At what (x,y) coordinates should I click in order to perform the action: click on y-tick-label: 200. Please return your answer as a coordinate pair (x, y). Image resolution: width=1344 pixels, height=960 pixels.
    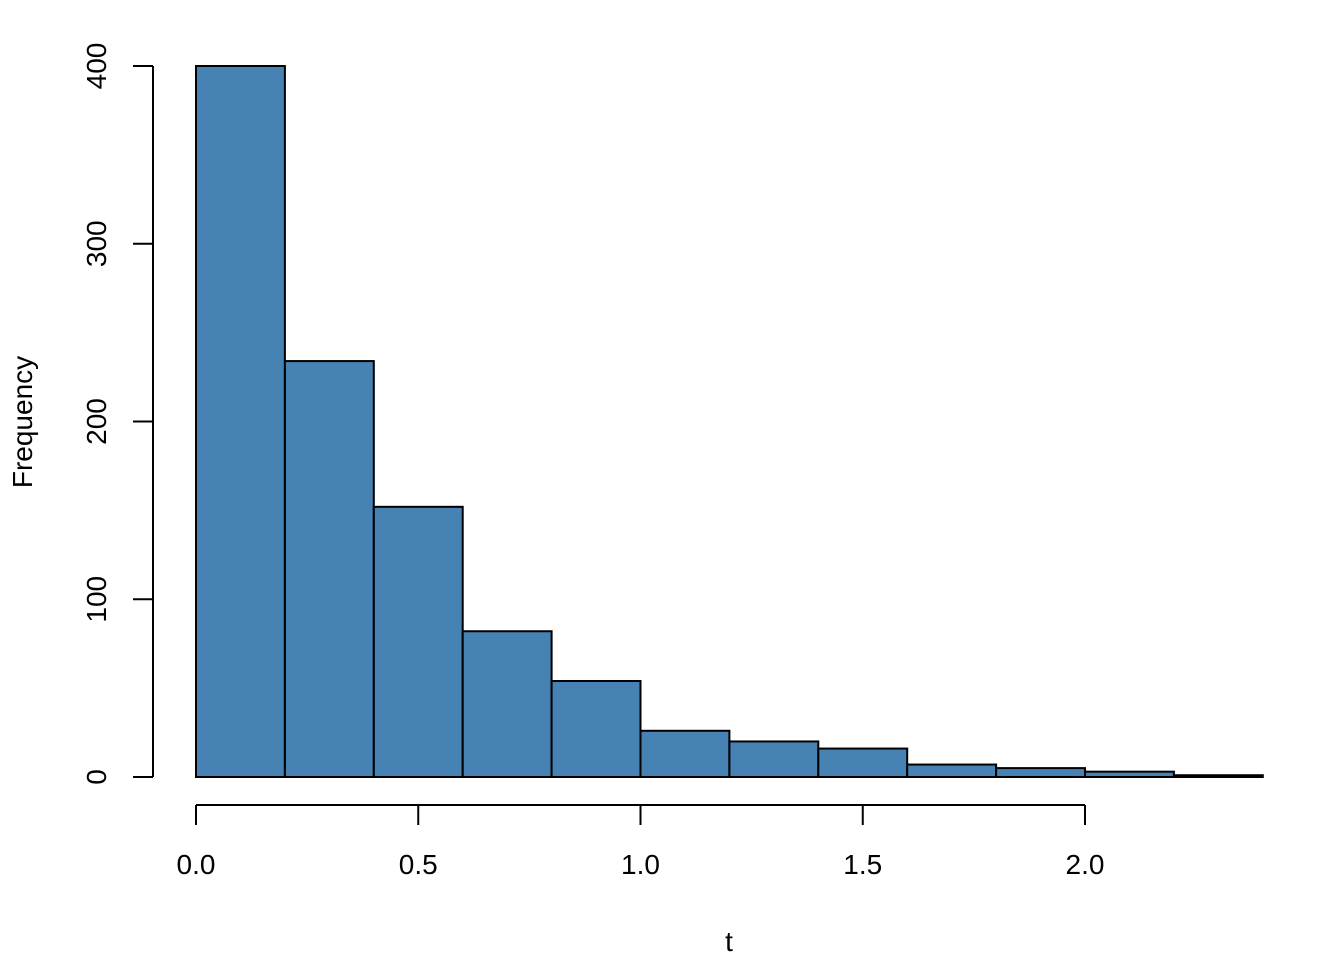
    Looking at the image, I should click on (96, 421).